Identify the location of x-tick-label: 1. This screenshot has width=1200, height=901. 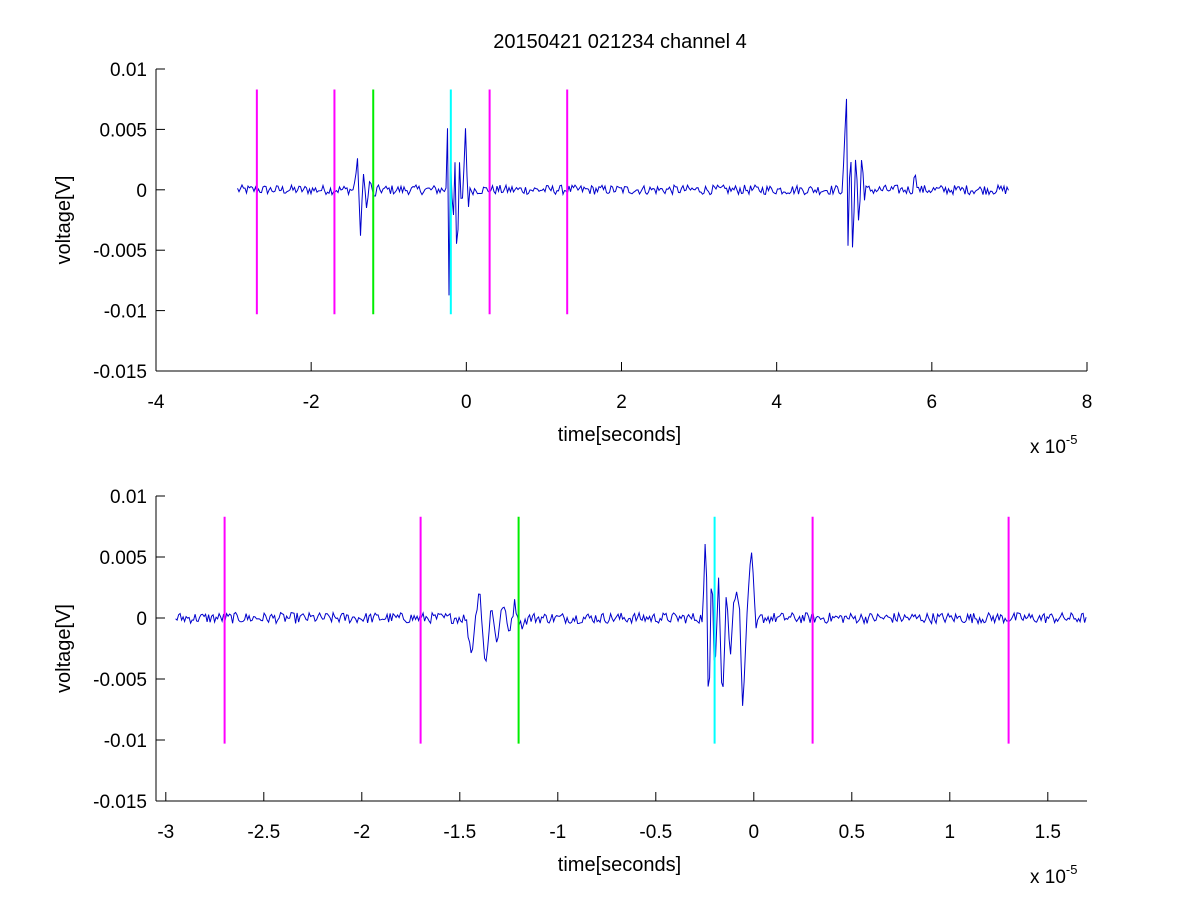
(950, 832).